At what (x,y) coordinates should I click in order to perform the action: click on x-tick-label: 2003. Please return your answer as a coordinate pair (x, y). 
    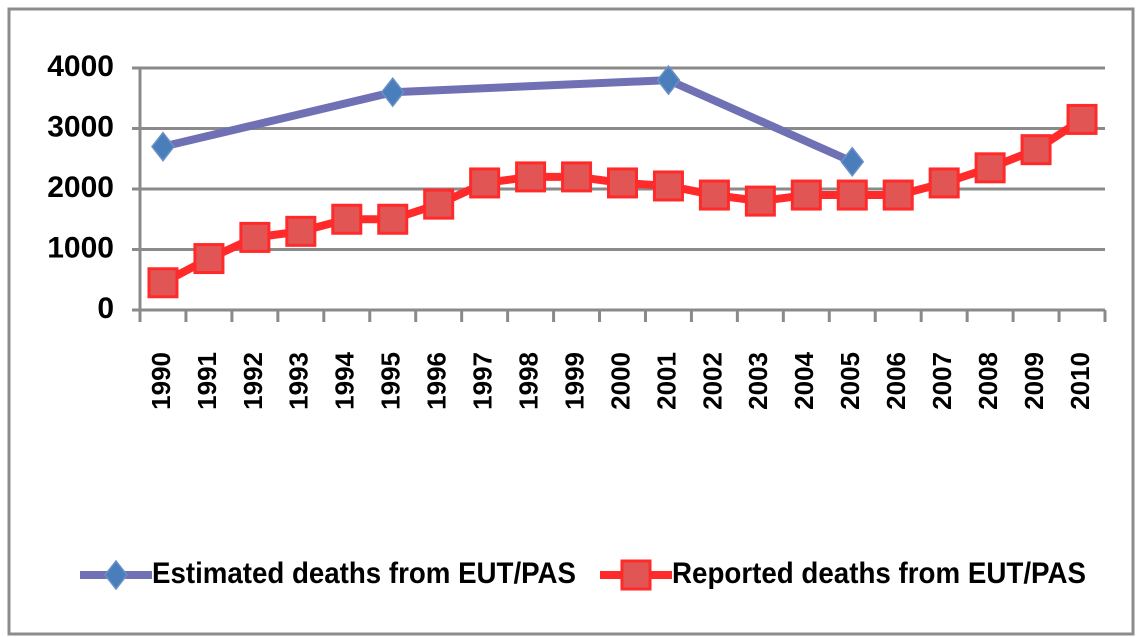
    Looking at the image, I should click on (758, 381).